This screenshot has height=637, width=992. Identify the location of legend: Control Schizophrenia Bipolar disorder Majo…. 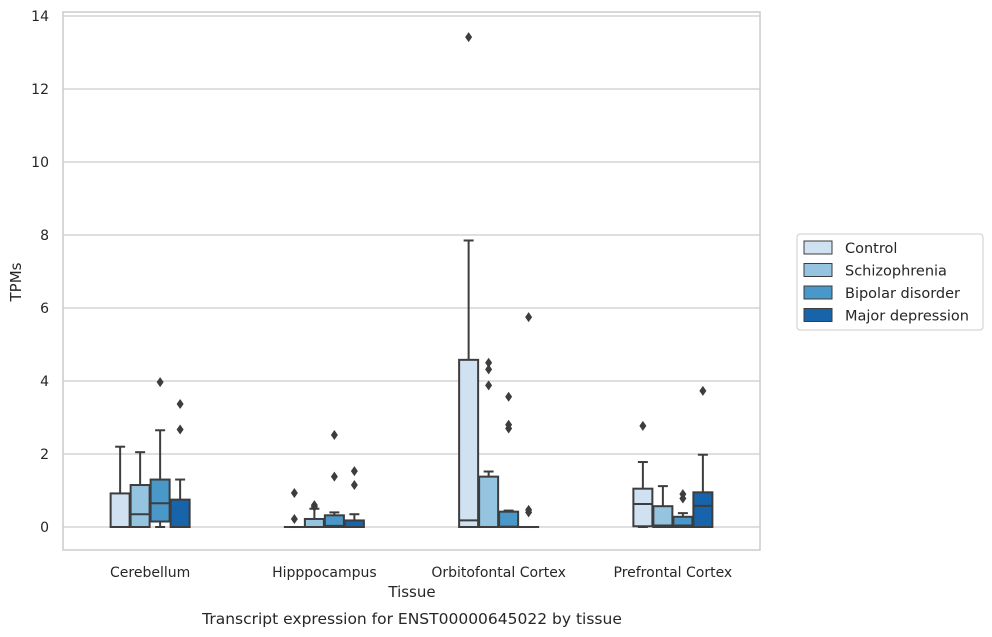
(890, 282).